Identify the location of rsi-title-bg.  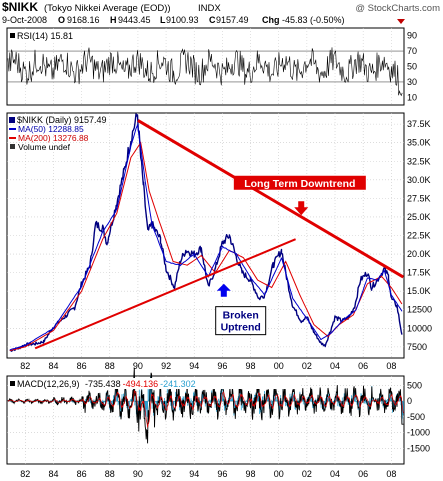
(64, 35).